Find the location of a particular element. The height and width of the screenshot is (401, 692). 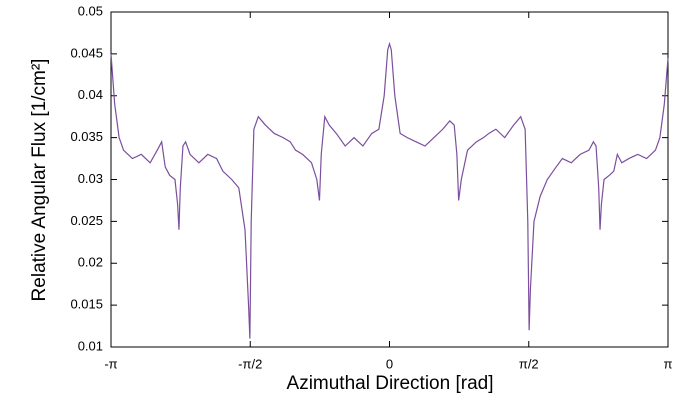

x-tick-label: -π is located at coordinates (110, 363).